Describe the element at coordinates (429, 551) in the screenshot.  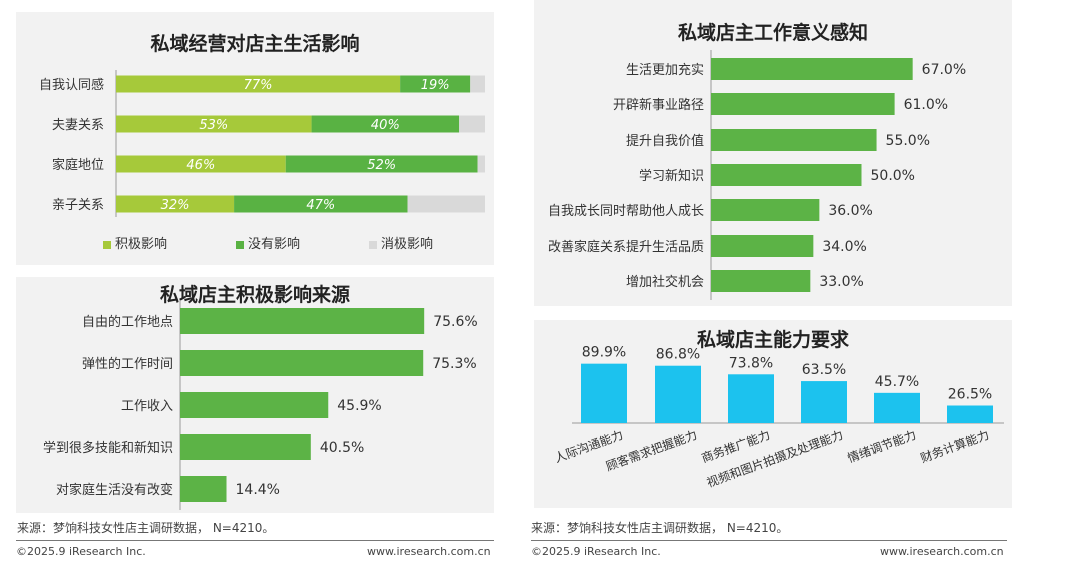
I see `site-url-left: www.iresearch.com.cn` at that location.